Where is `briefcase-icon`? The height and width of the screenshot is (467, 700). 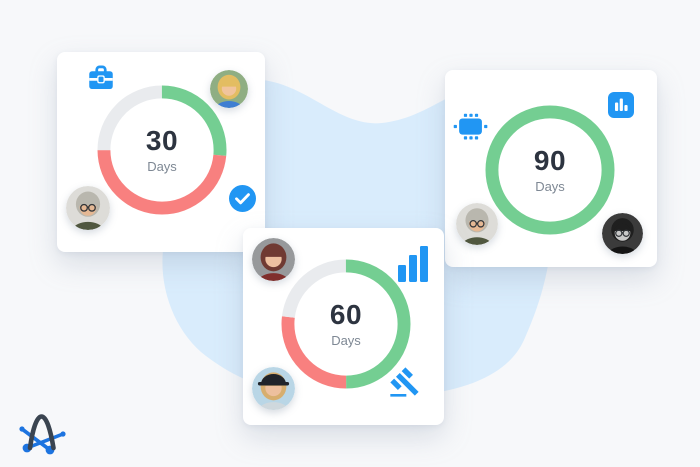 briefcase-icon is located at coordinates (101, 78).